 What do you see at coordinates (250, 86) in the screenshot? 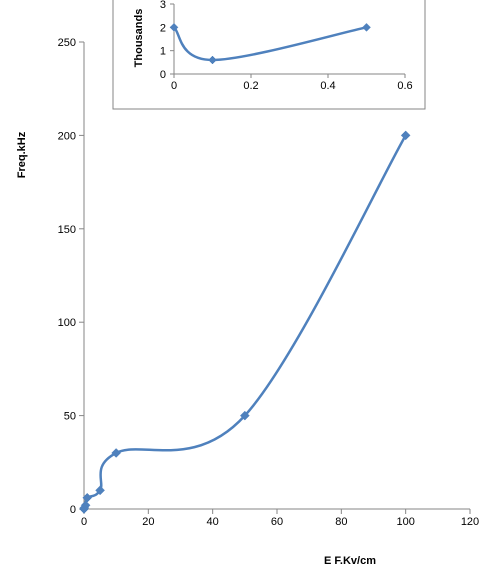
I see `inset-x-tick-label: 0.2` at bounding box center [250, 86].